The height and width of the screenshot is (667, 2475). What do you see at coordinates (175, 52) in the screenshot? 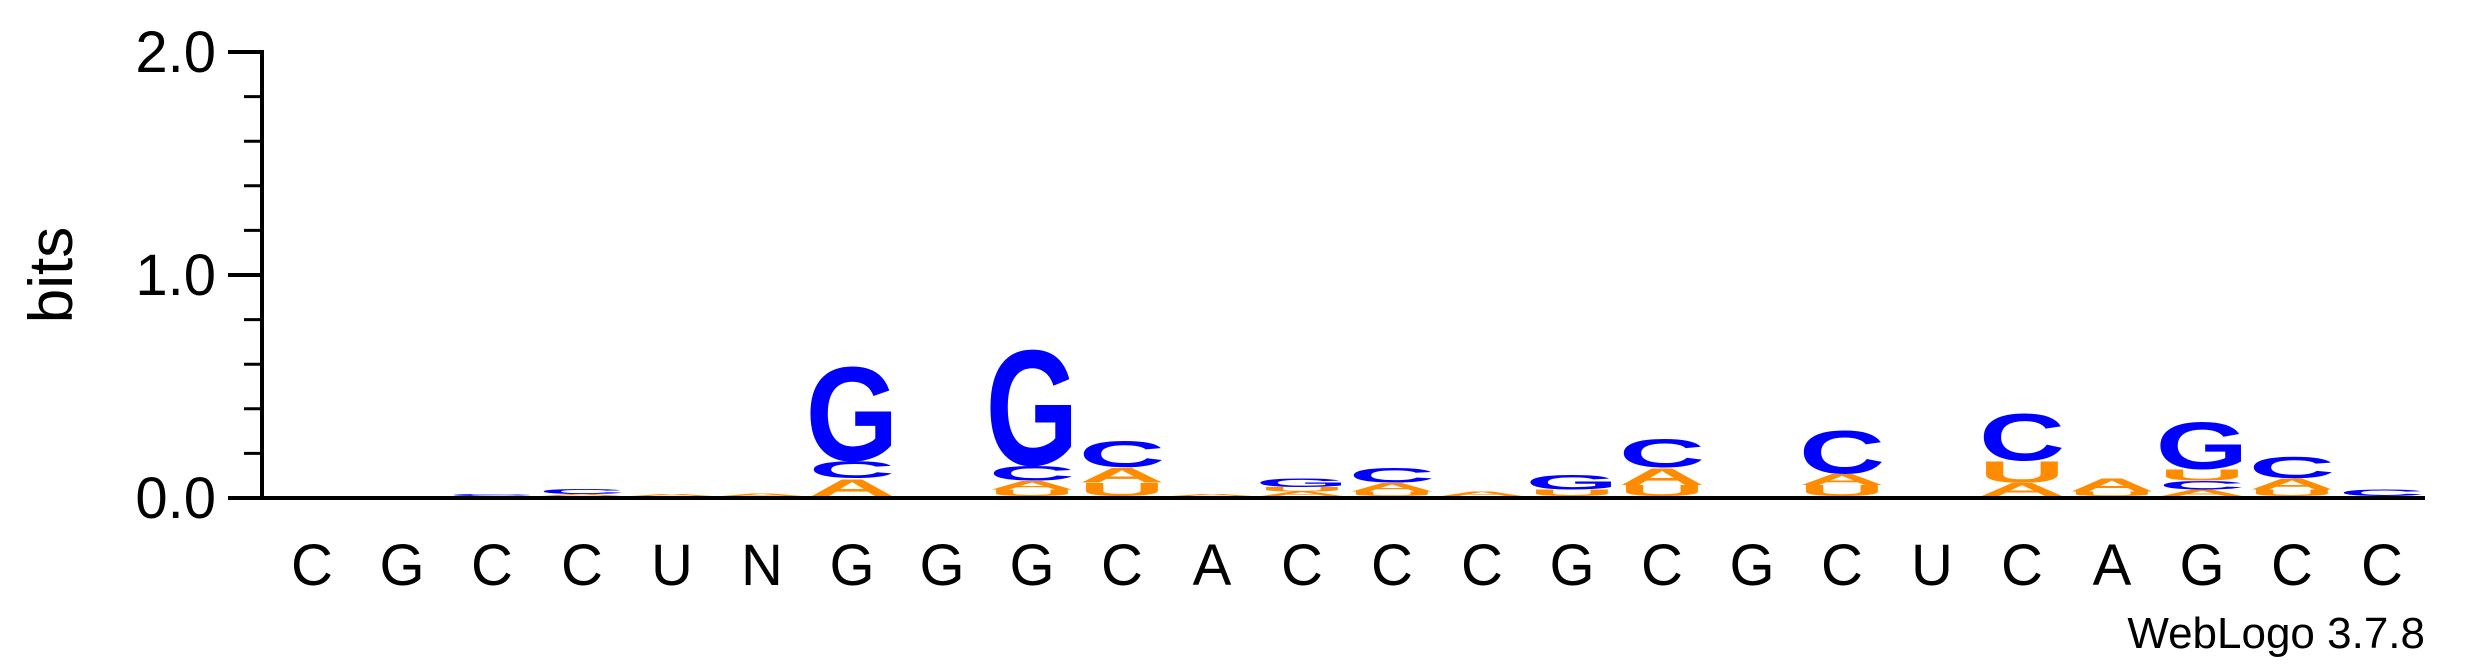
I see `y-tick-label: 2.0` at bounding box center [175, 52].